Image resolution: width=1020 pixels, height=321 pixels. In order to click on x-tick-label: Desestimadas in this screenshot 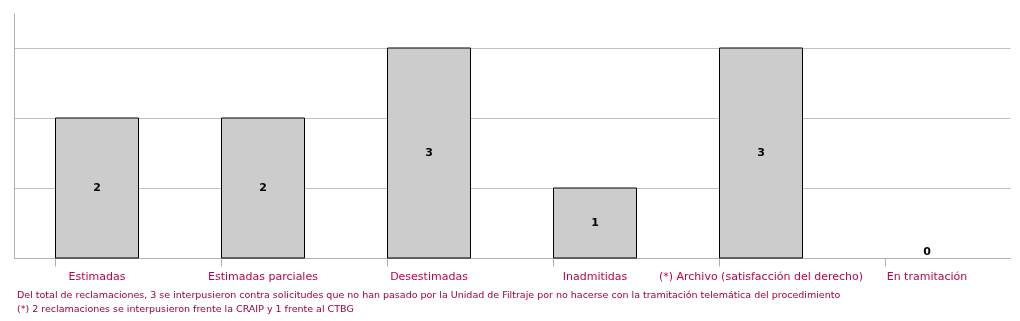, I will do `click(429, 276)`.